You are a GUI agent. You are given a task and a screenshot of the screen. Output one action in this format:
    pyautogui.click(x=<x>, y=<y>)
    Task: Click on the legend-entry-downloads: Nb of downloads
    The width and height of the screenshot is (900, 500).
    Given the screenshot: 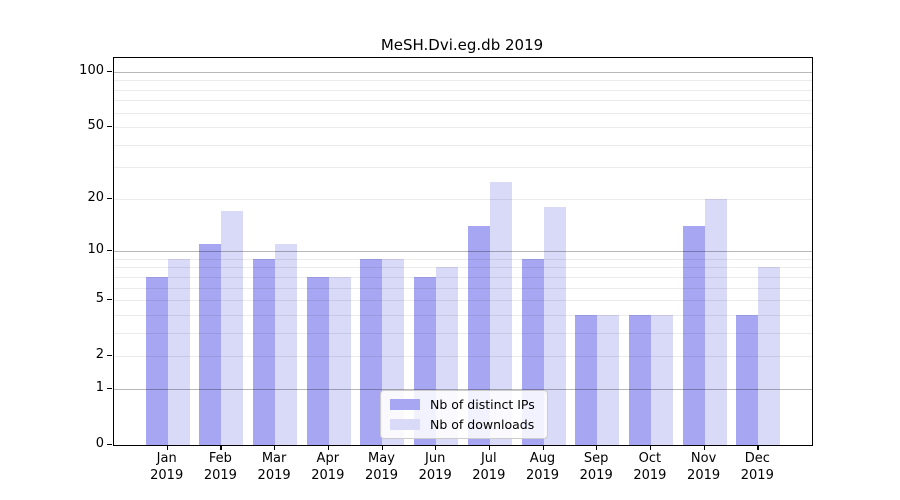 What is the action you would take?
    pyautogui.click(x=464, y=424)
    